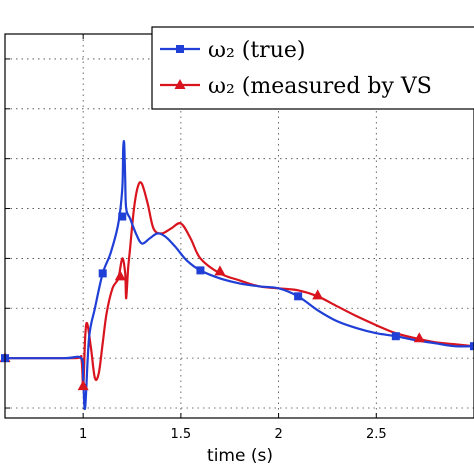 This screenshot has height=474, width=474. I want to click on legend-box, so click(312, 68).